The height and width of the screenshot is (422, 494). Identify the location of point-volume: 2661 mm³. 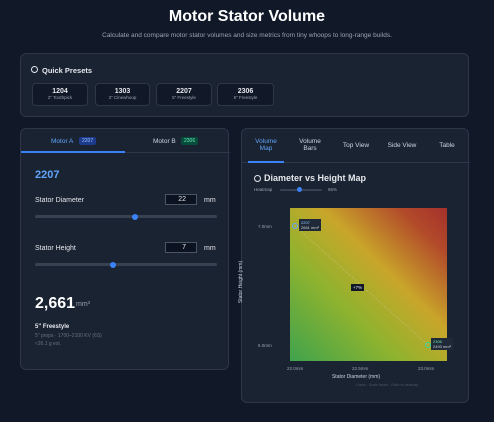
(310, 227).